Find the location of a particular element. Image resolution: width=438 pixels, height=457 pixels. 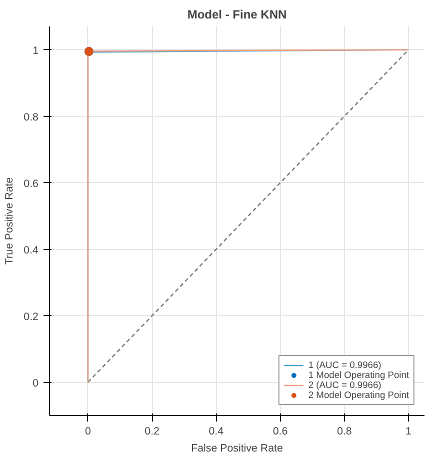

y-tick-label: 0.6 is located at coordinates (31, 184).